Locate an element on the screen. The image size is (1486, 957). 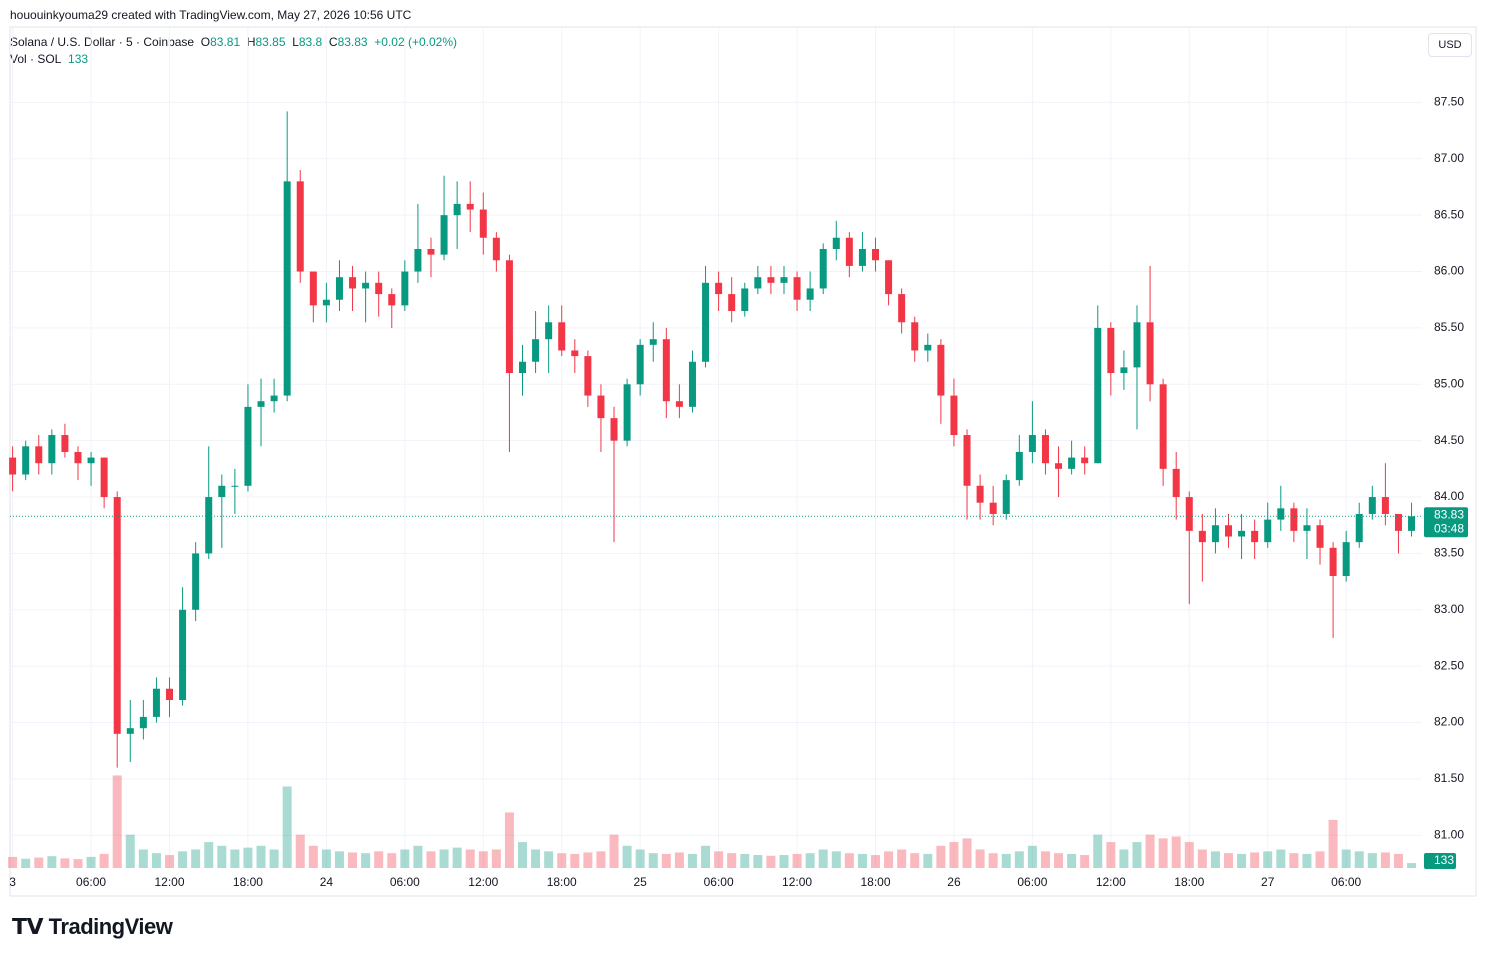
countdown: 03:48 is located at coordinates (1449, 528).